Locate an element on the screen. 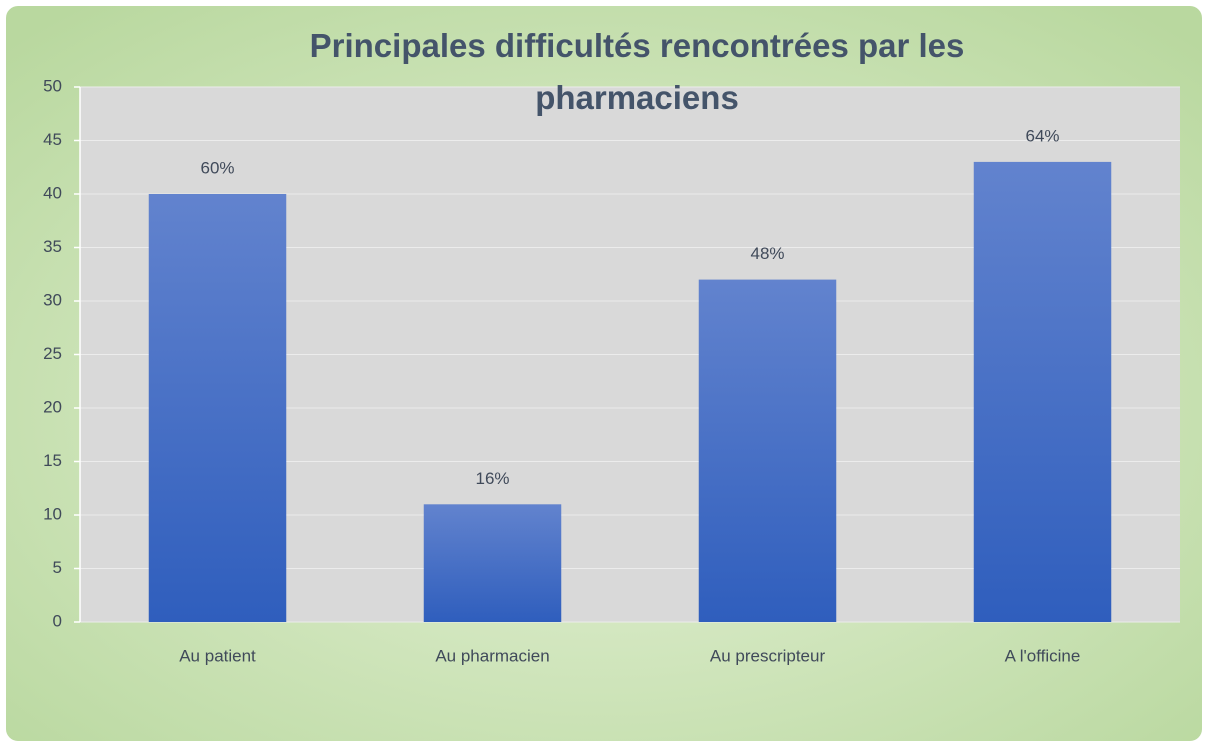 This screenshot has width=1208, height=752. x-tick-label: Au patient is located at coordinates (217, 655).